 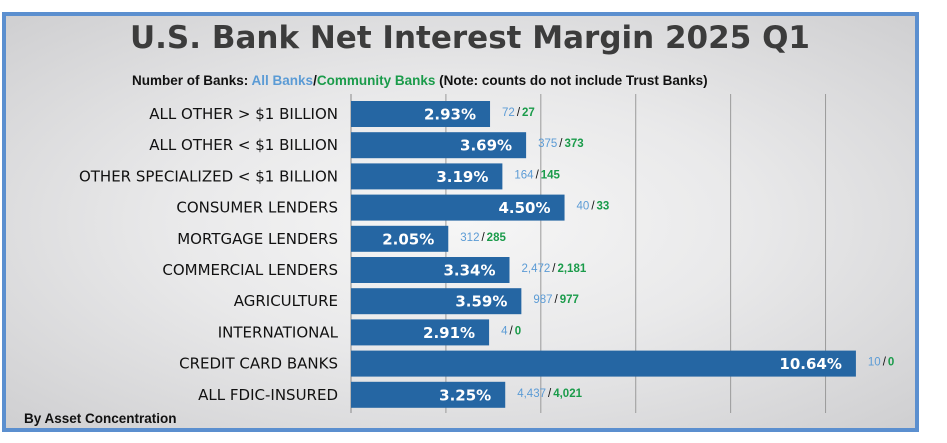 I want to click on bank-count-label: 40/33, so click(x=593, y=207).